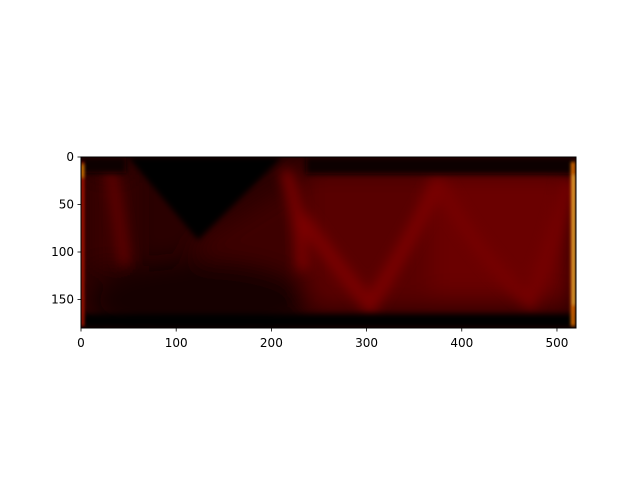 The height and width of the screenshot is (480, 640). I want to click on x-tick-label: 500, so click(557, 343).